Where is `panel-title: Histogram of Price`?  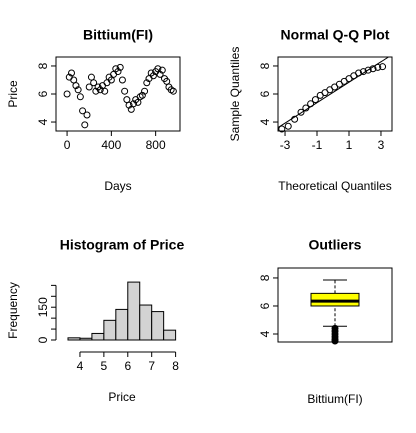 panel-title: Histogram of Price is located at coordinates (122, 245).